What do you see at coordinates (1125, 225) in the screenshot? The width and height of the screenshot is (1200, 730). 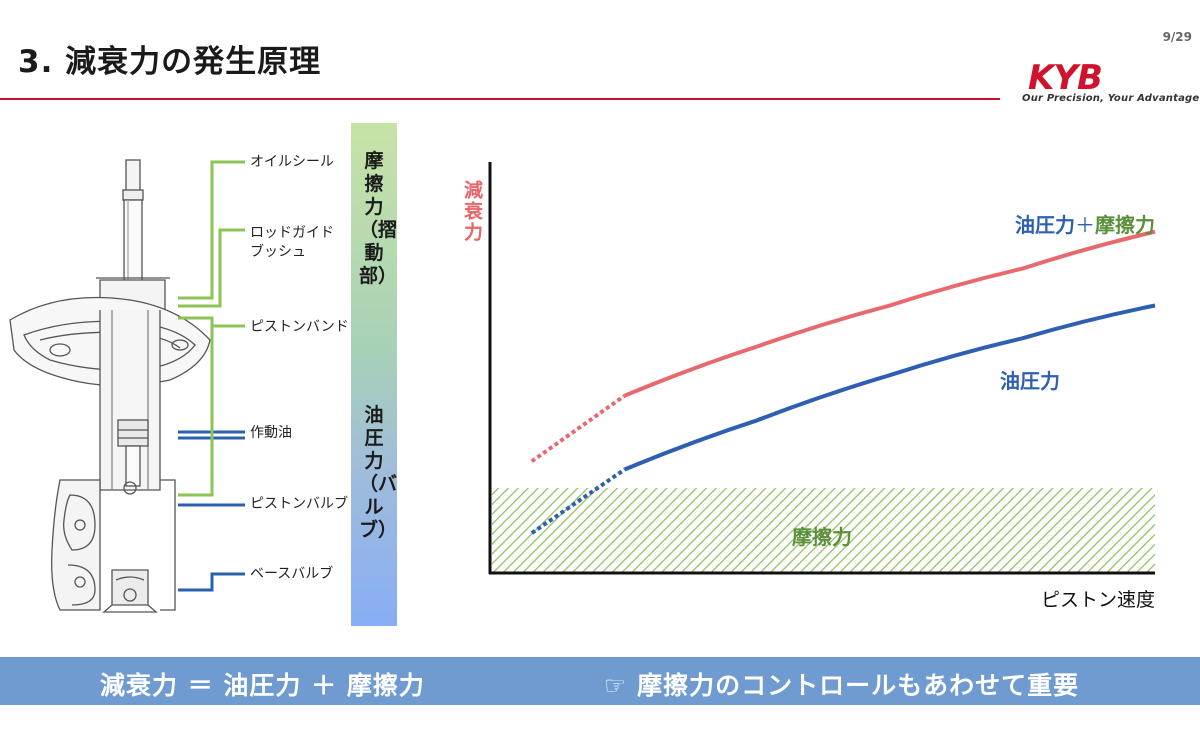 I see `series-label-combined-part3: 摩擦力` at bounding box center [1125, 225].